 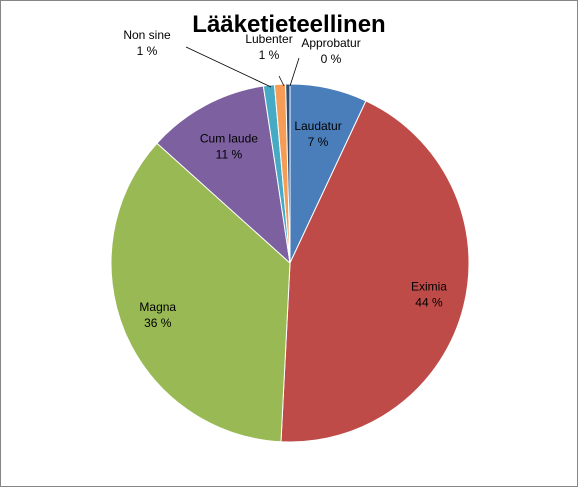 I want to click on slice-name-cum-laude: Cum laude, so click(x=229, y=139).